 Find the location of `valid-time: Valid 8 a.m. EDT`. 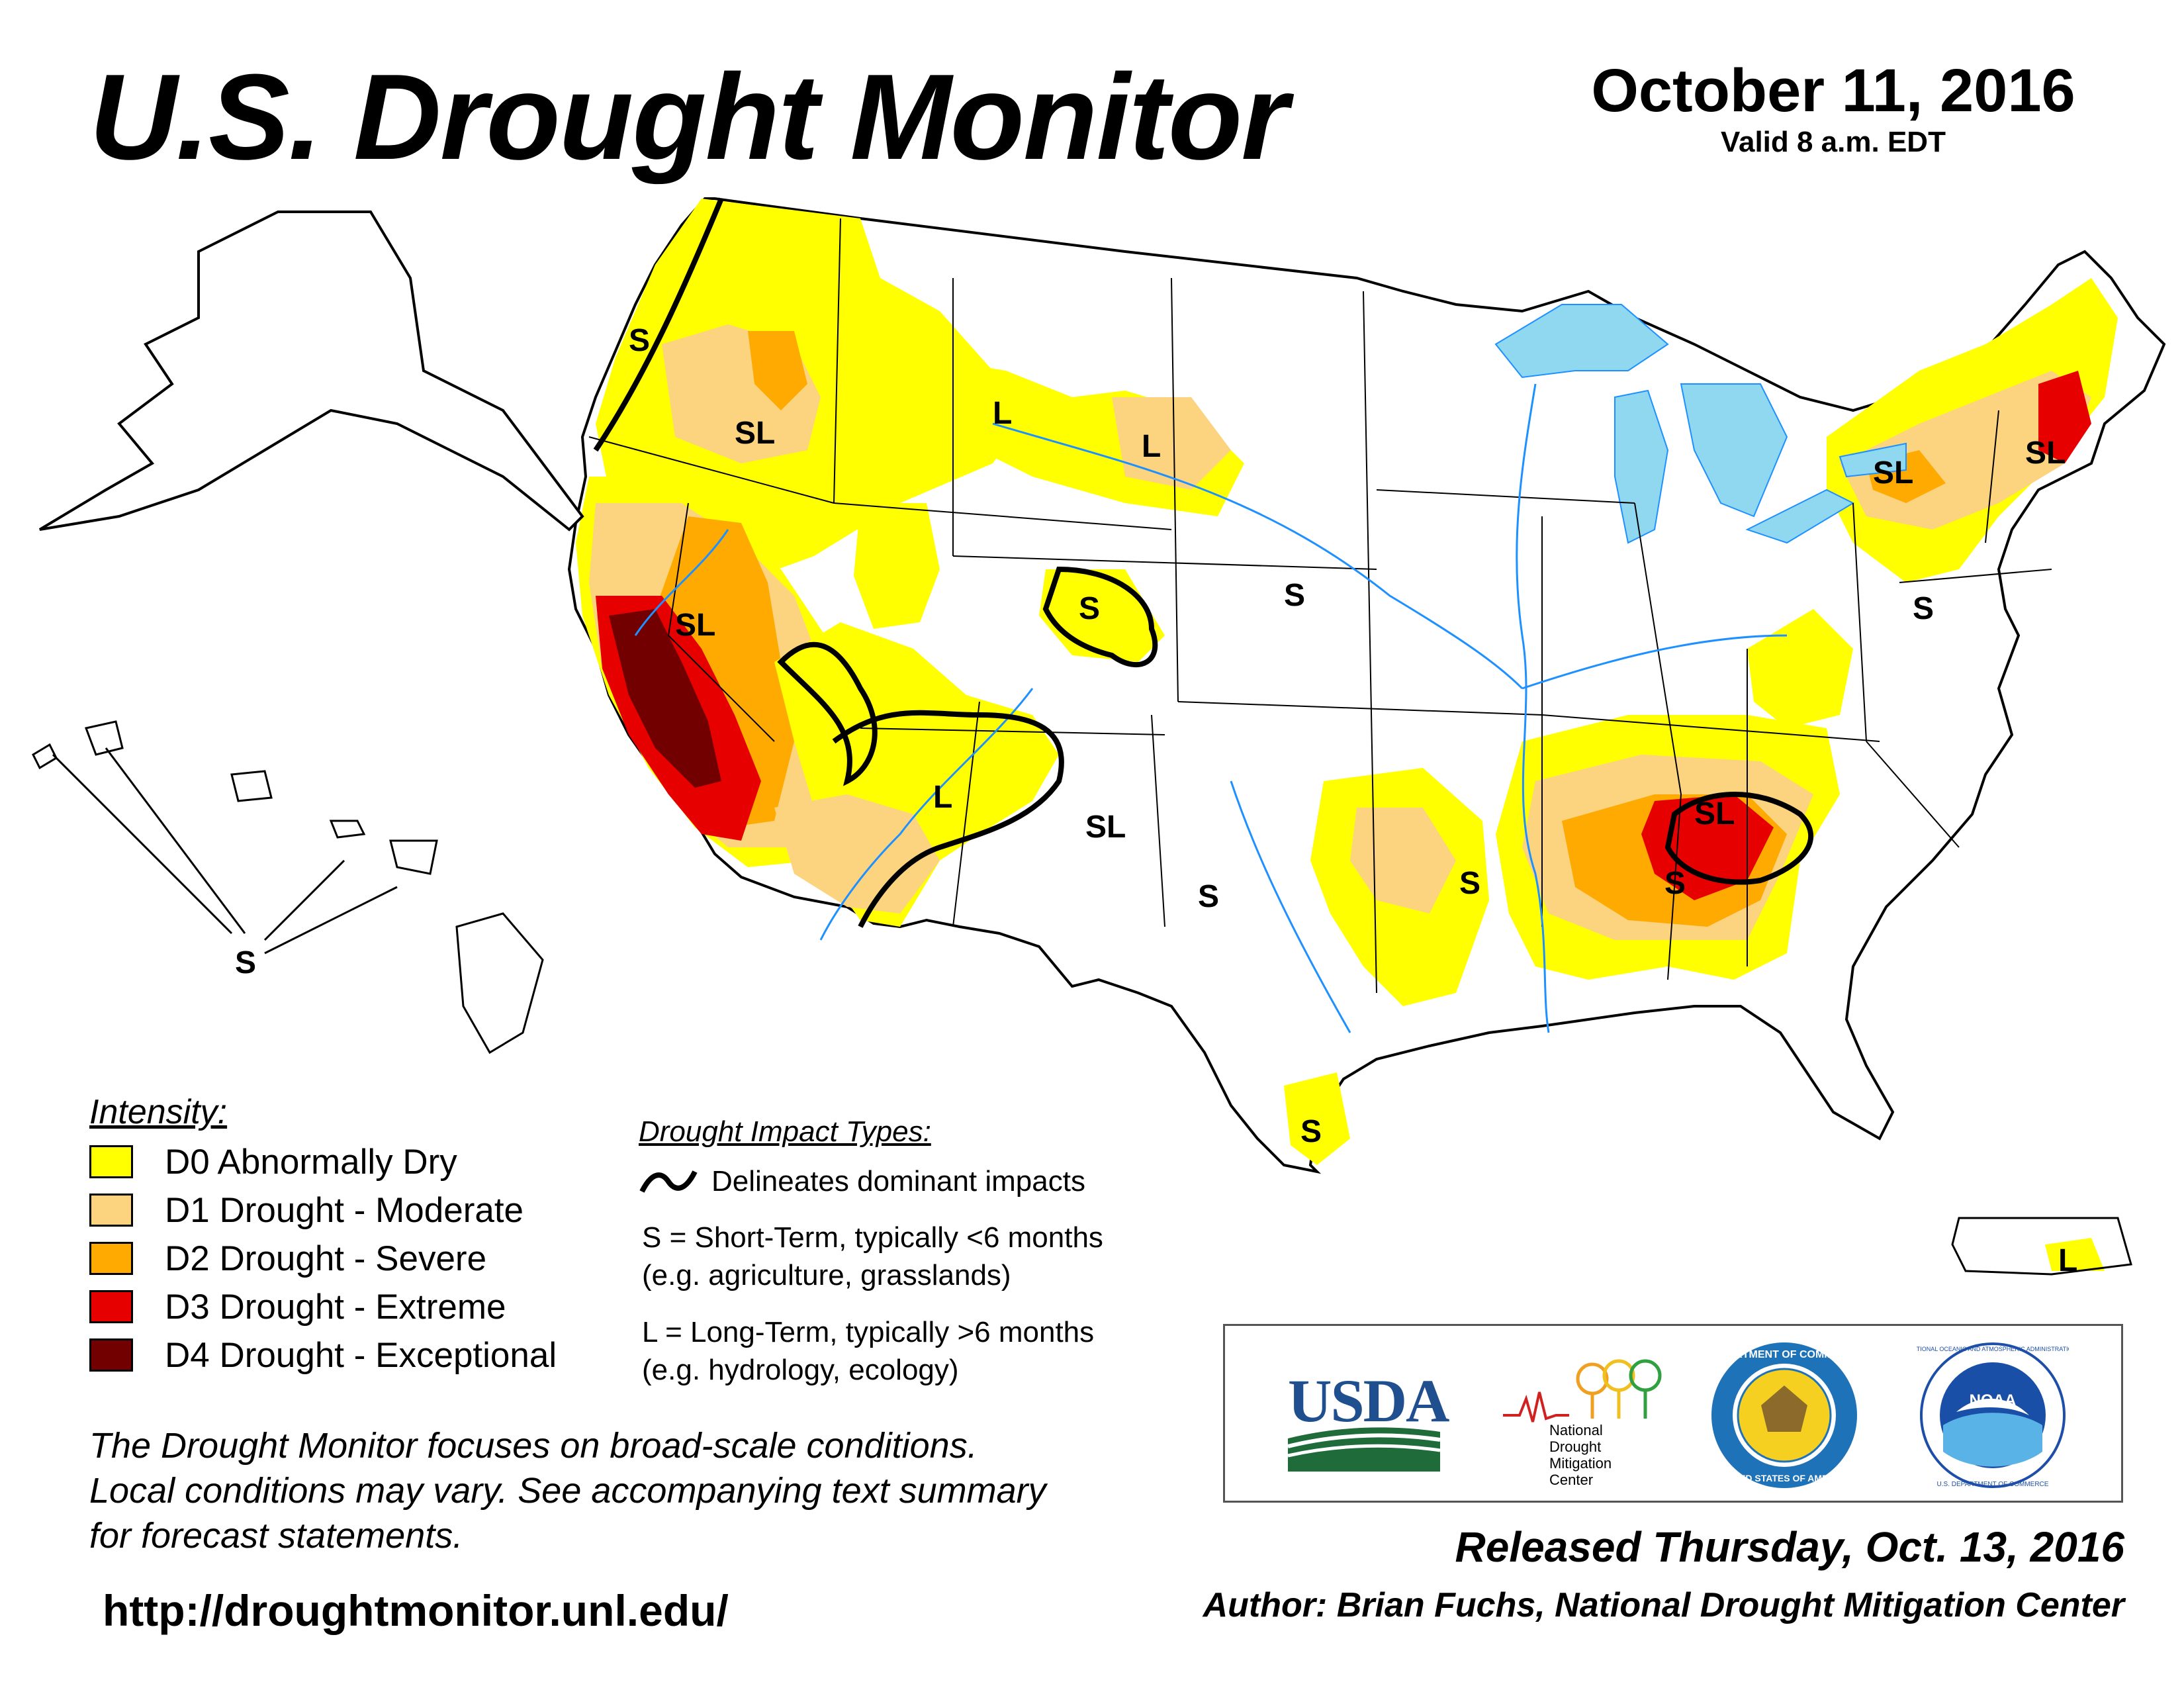

valid-time: Valid 8 a.m. EDT is located at coordinates (1834, 142).